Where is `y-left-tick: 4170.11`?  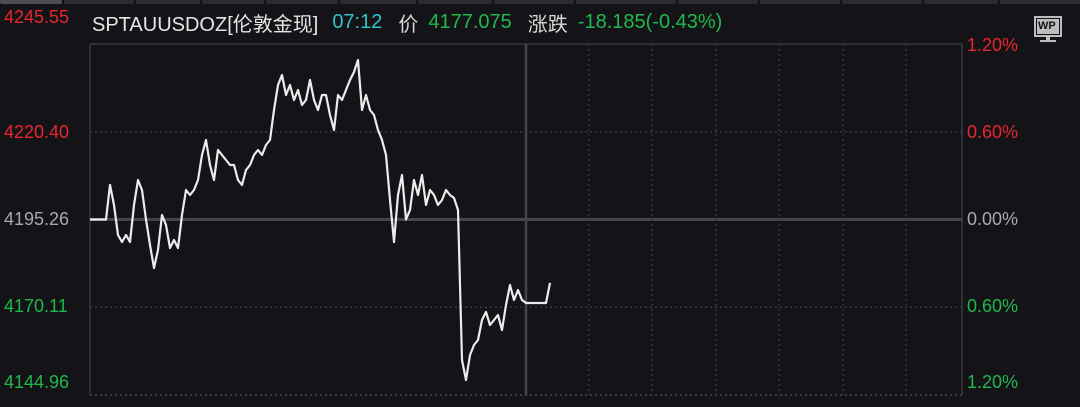
y-left-tick: 4170.11 is located at coordinates (36, 306).